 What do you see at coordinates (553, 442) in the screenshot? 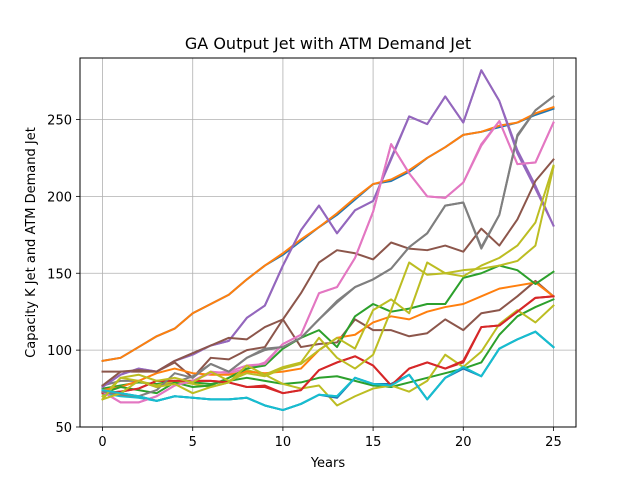
I see `x-tick-label: 25` at bounding box center [553, 442].